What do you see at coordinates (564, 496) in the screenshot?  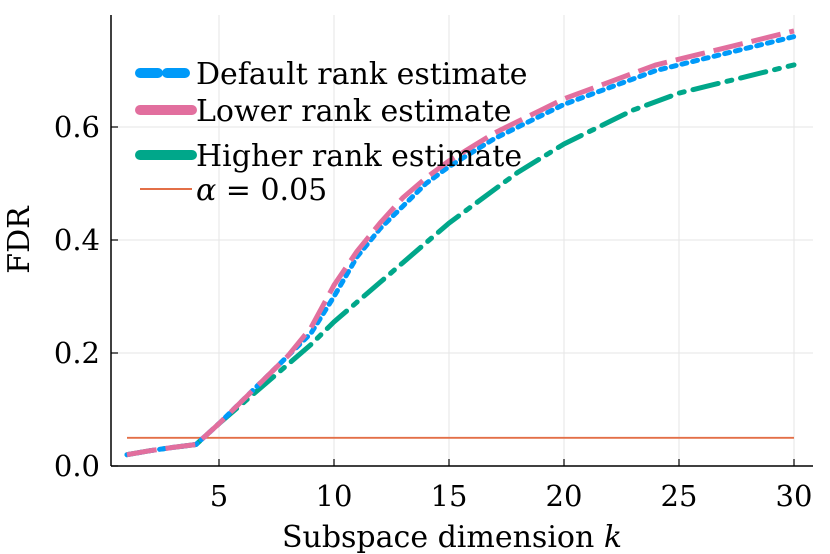 I see `x-tick-label-3: 20` at bounding box center [564, 496].